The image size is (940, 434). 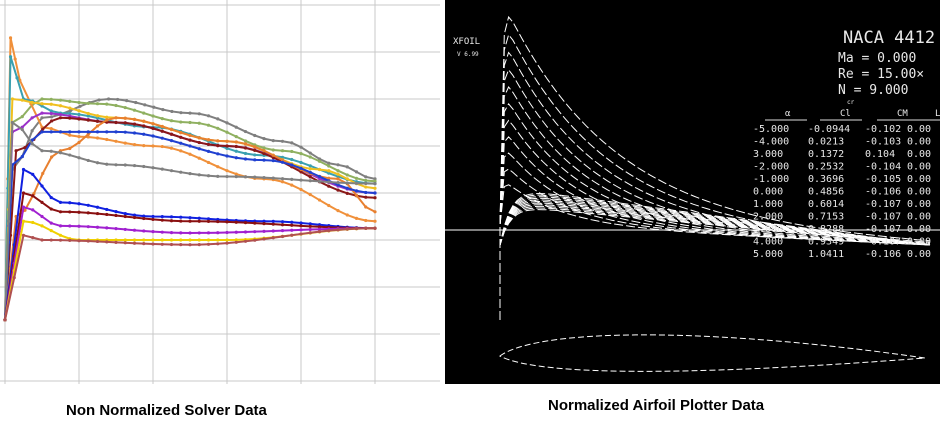 What do you see at coordinates (715, 258) in the screenshot?
I see `cp-lower-alpha--3` at bounding box center [715, 258].